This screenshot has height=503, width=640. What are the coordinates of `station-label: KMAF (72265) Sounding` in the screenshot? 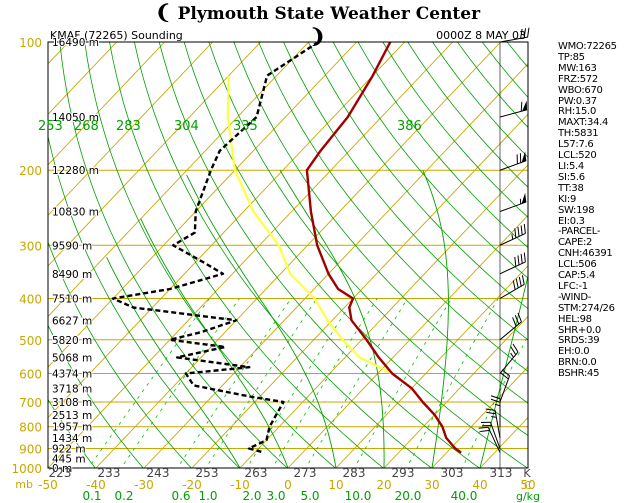 It's located at (116, 35).